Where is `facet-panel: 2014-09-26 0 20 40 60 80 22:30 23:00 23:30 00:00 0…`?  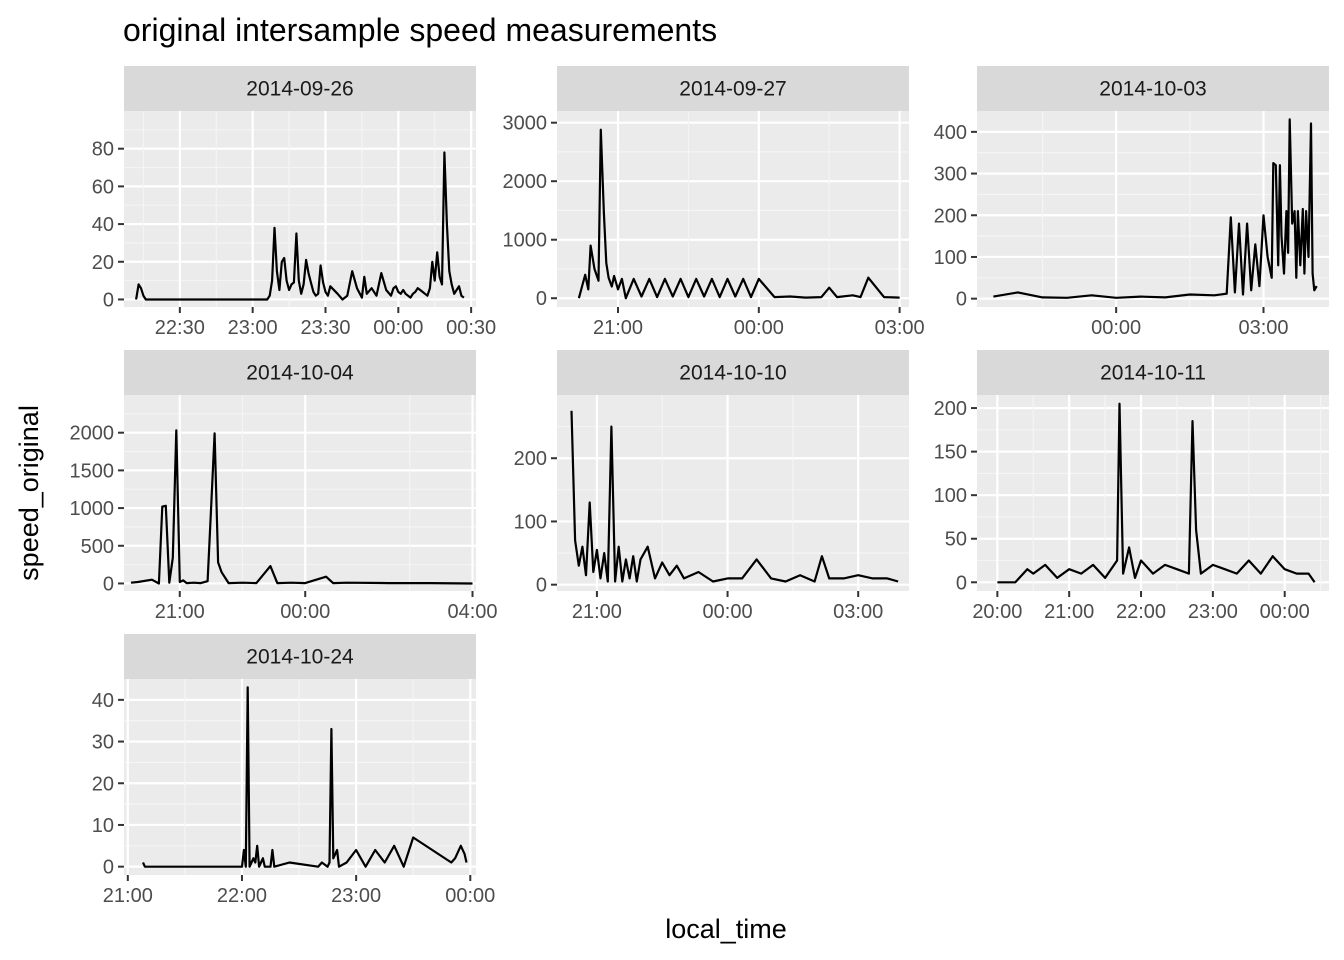 facet-panel: 2014-09-26 0 20 40 60 80 22:30 23:00 23:30 00:00 0… is located at coordinates (294, 202).